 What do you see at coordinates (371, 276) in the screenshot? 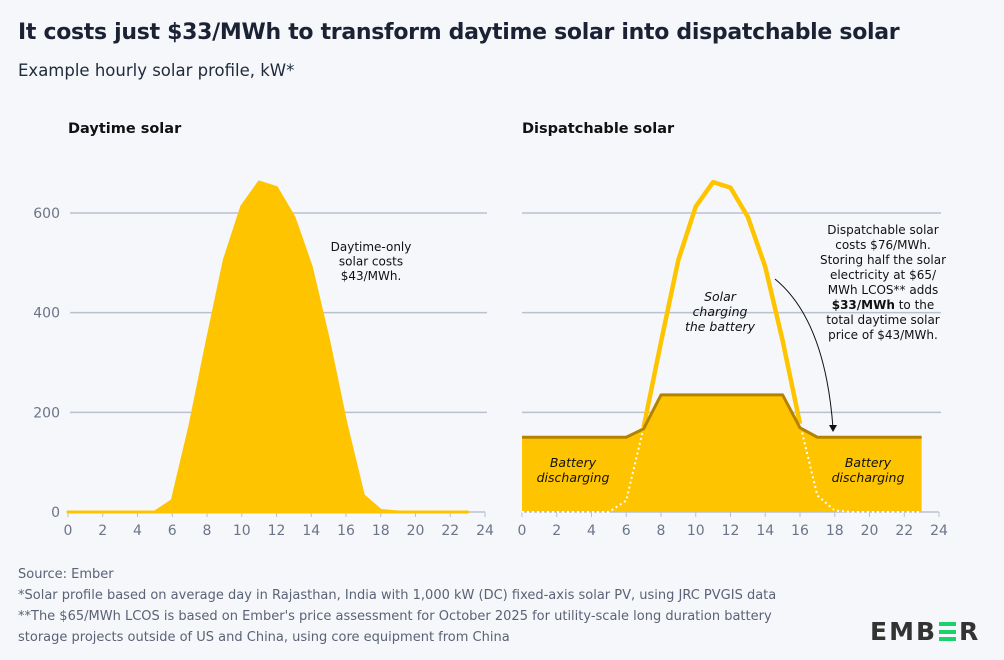
I see `annotation-text: $43/MWh.` at bounding box center [371, 276].